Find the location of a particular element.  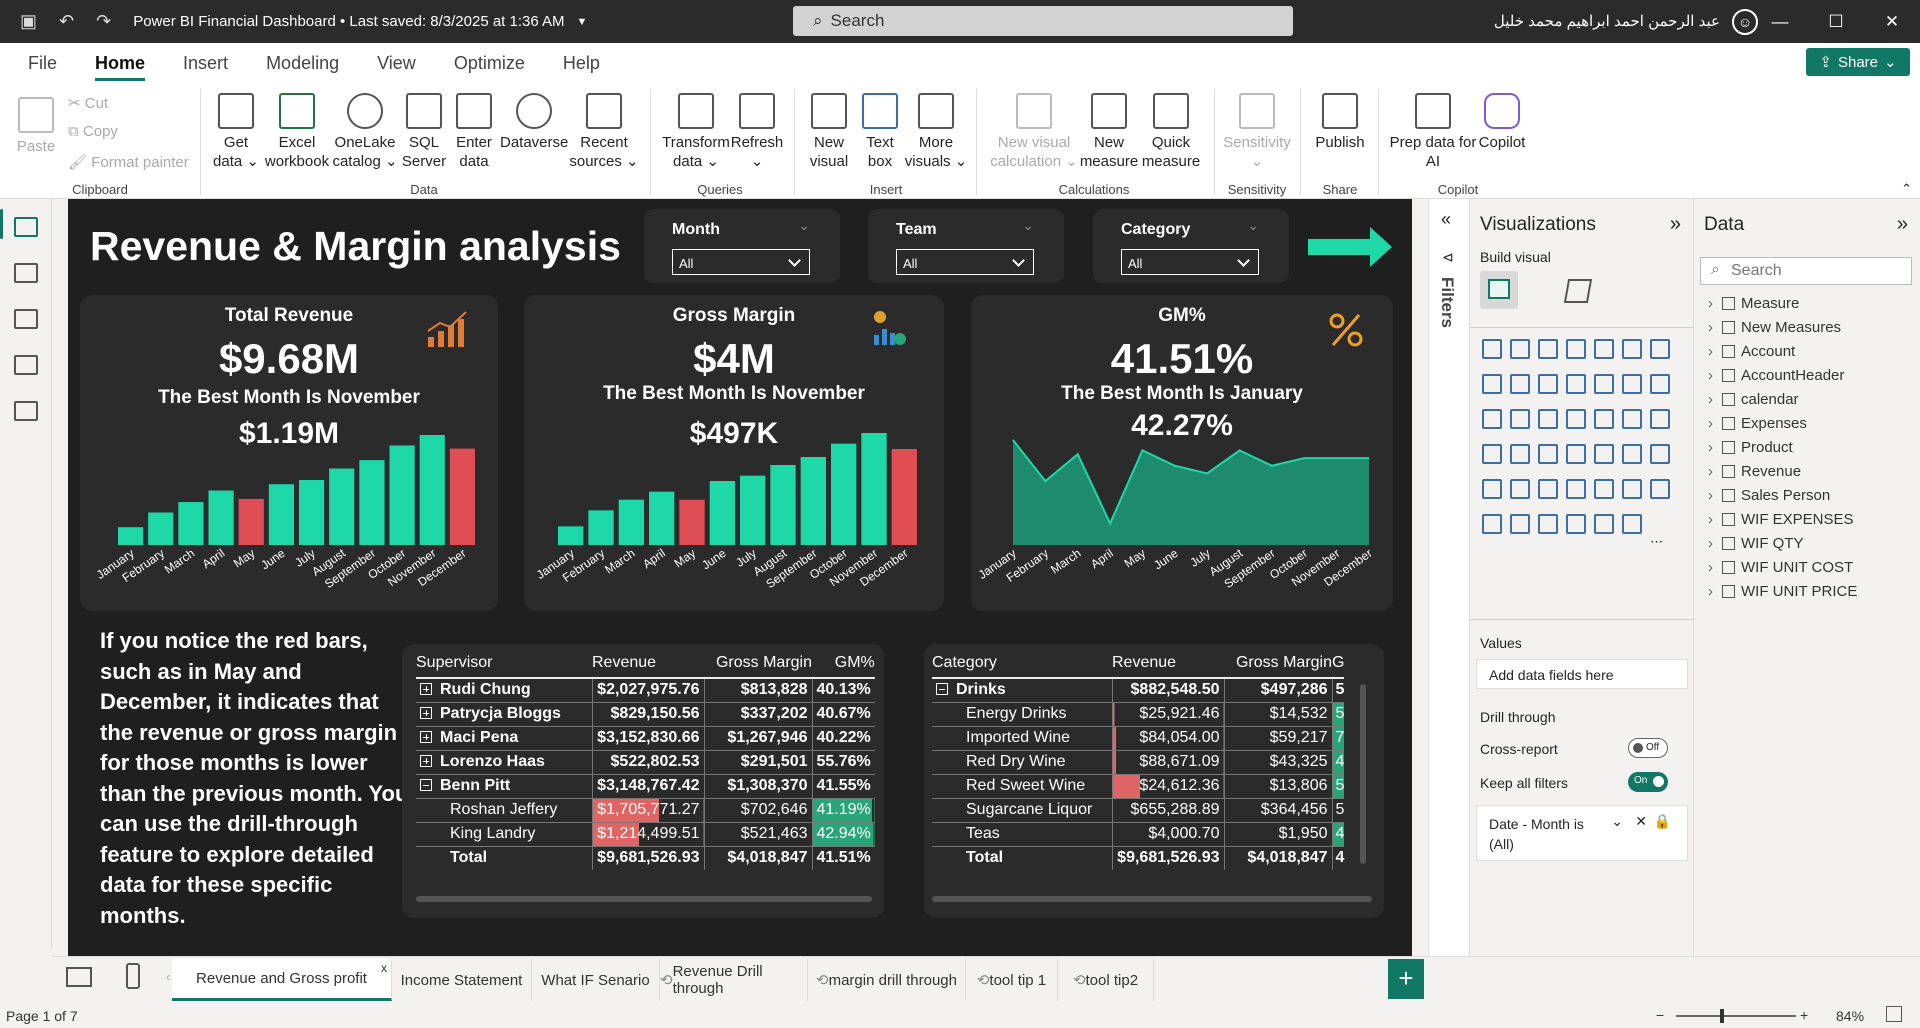

sql-server-button: SQL Server is located at coordinates (424, 132).